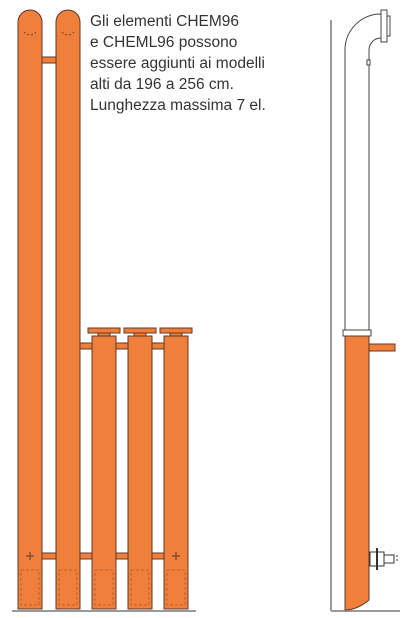  I want to click on connector, so click(49, 60).